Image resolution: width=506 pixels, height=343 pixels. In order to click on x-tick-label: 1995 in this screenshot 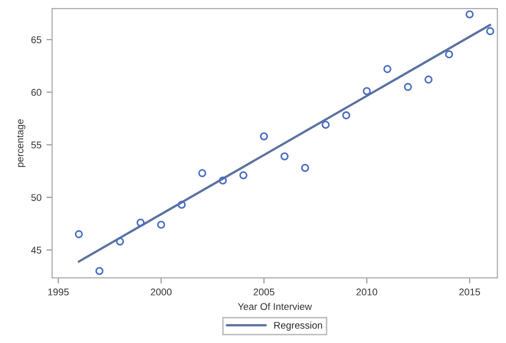, I will do `click(58, 292)`.